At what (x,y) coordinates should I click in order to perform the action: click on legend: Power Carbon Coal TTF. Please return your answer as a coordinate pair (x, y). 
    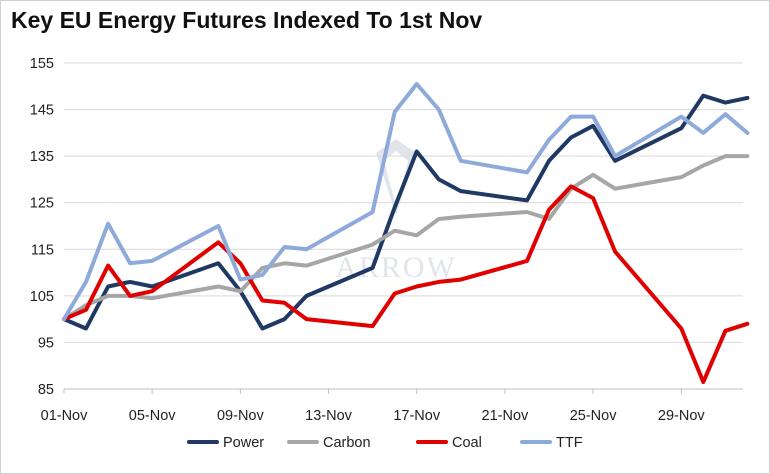
    Looking at the image, I should click on (385, 443).